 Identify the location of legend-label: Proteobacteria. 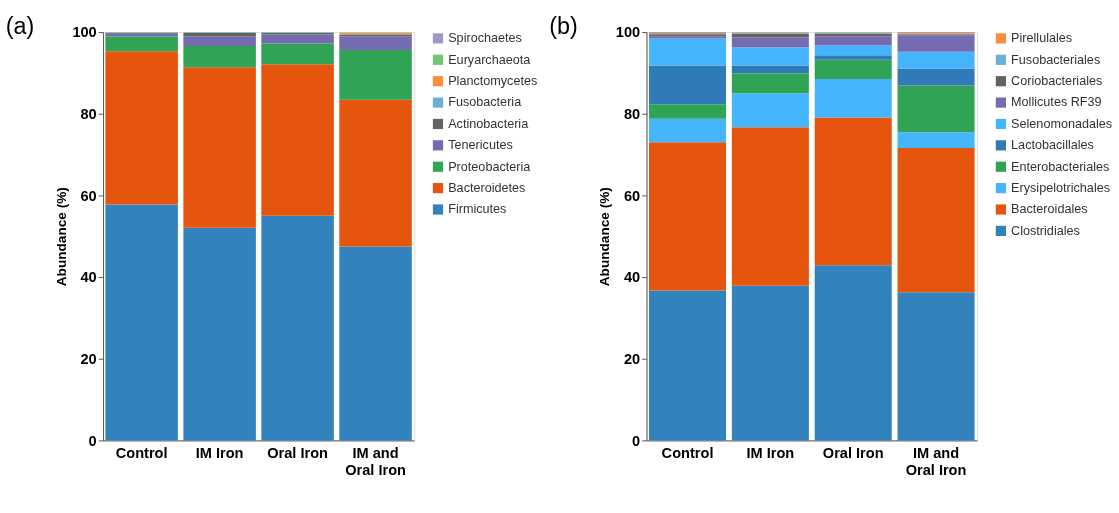
(490, 166).